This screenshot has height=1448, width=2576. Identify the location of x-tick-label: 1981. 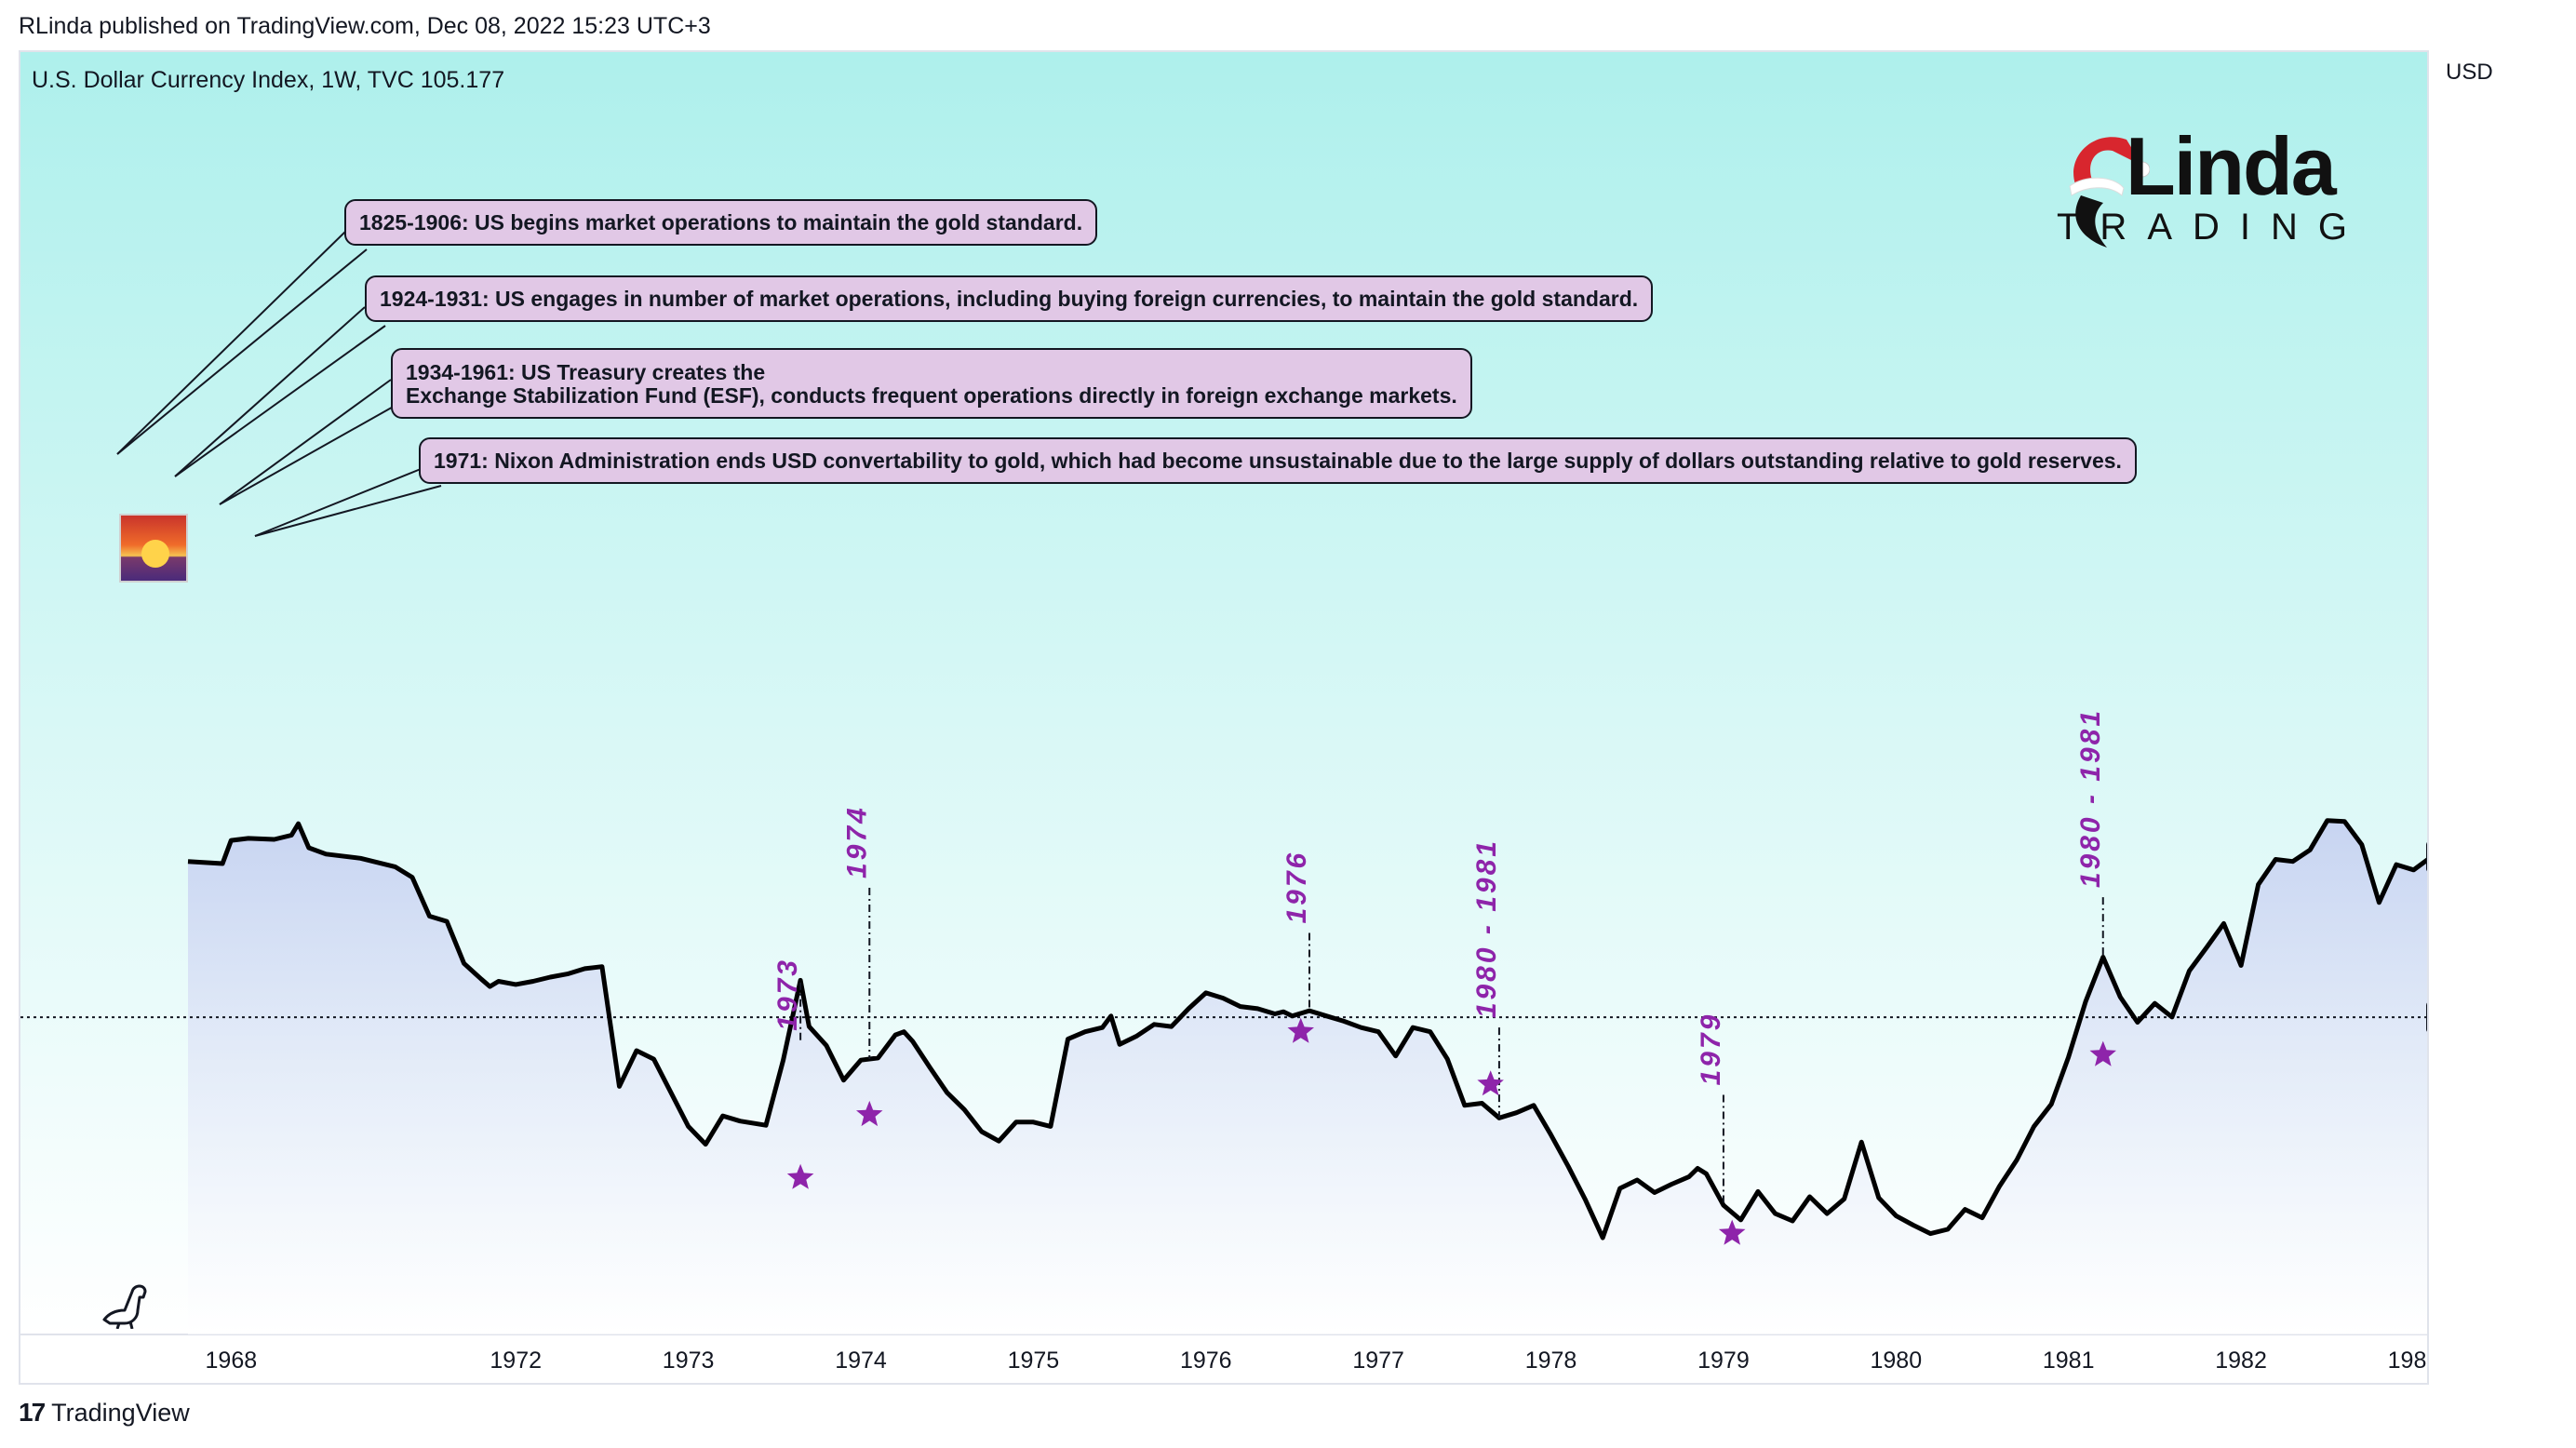
(2069, 1360).